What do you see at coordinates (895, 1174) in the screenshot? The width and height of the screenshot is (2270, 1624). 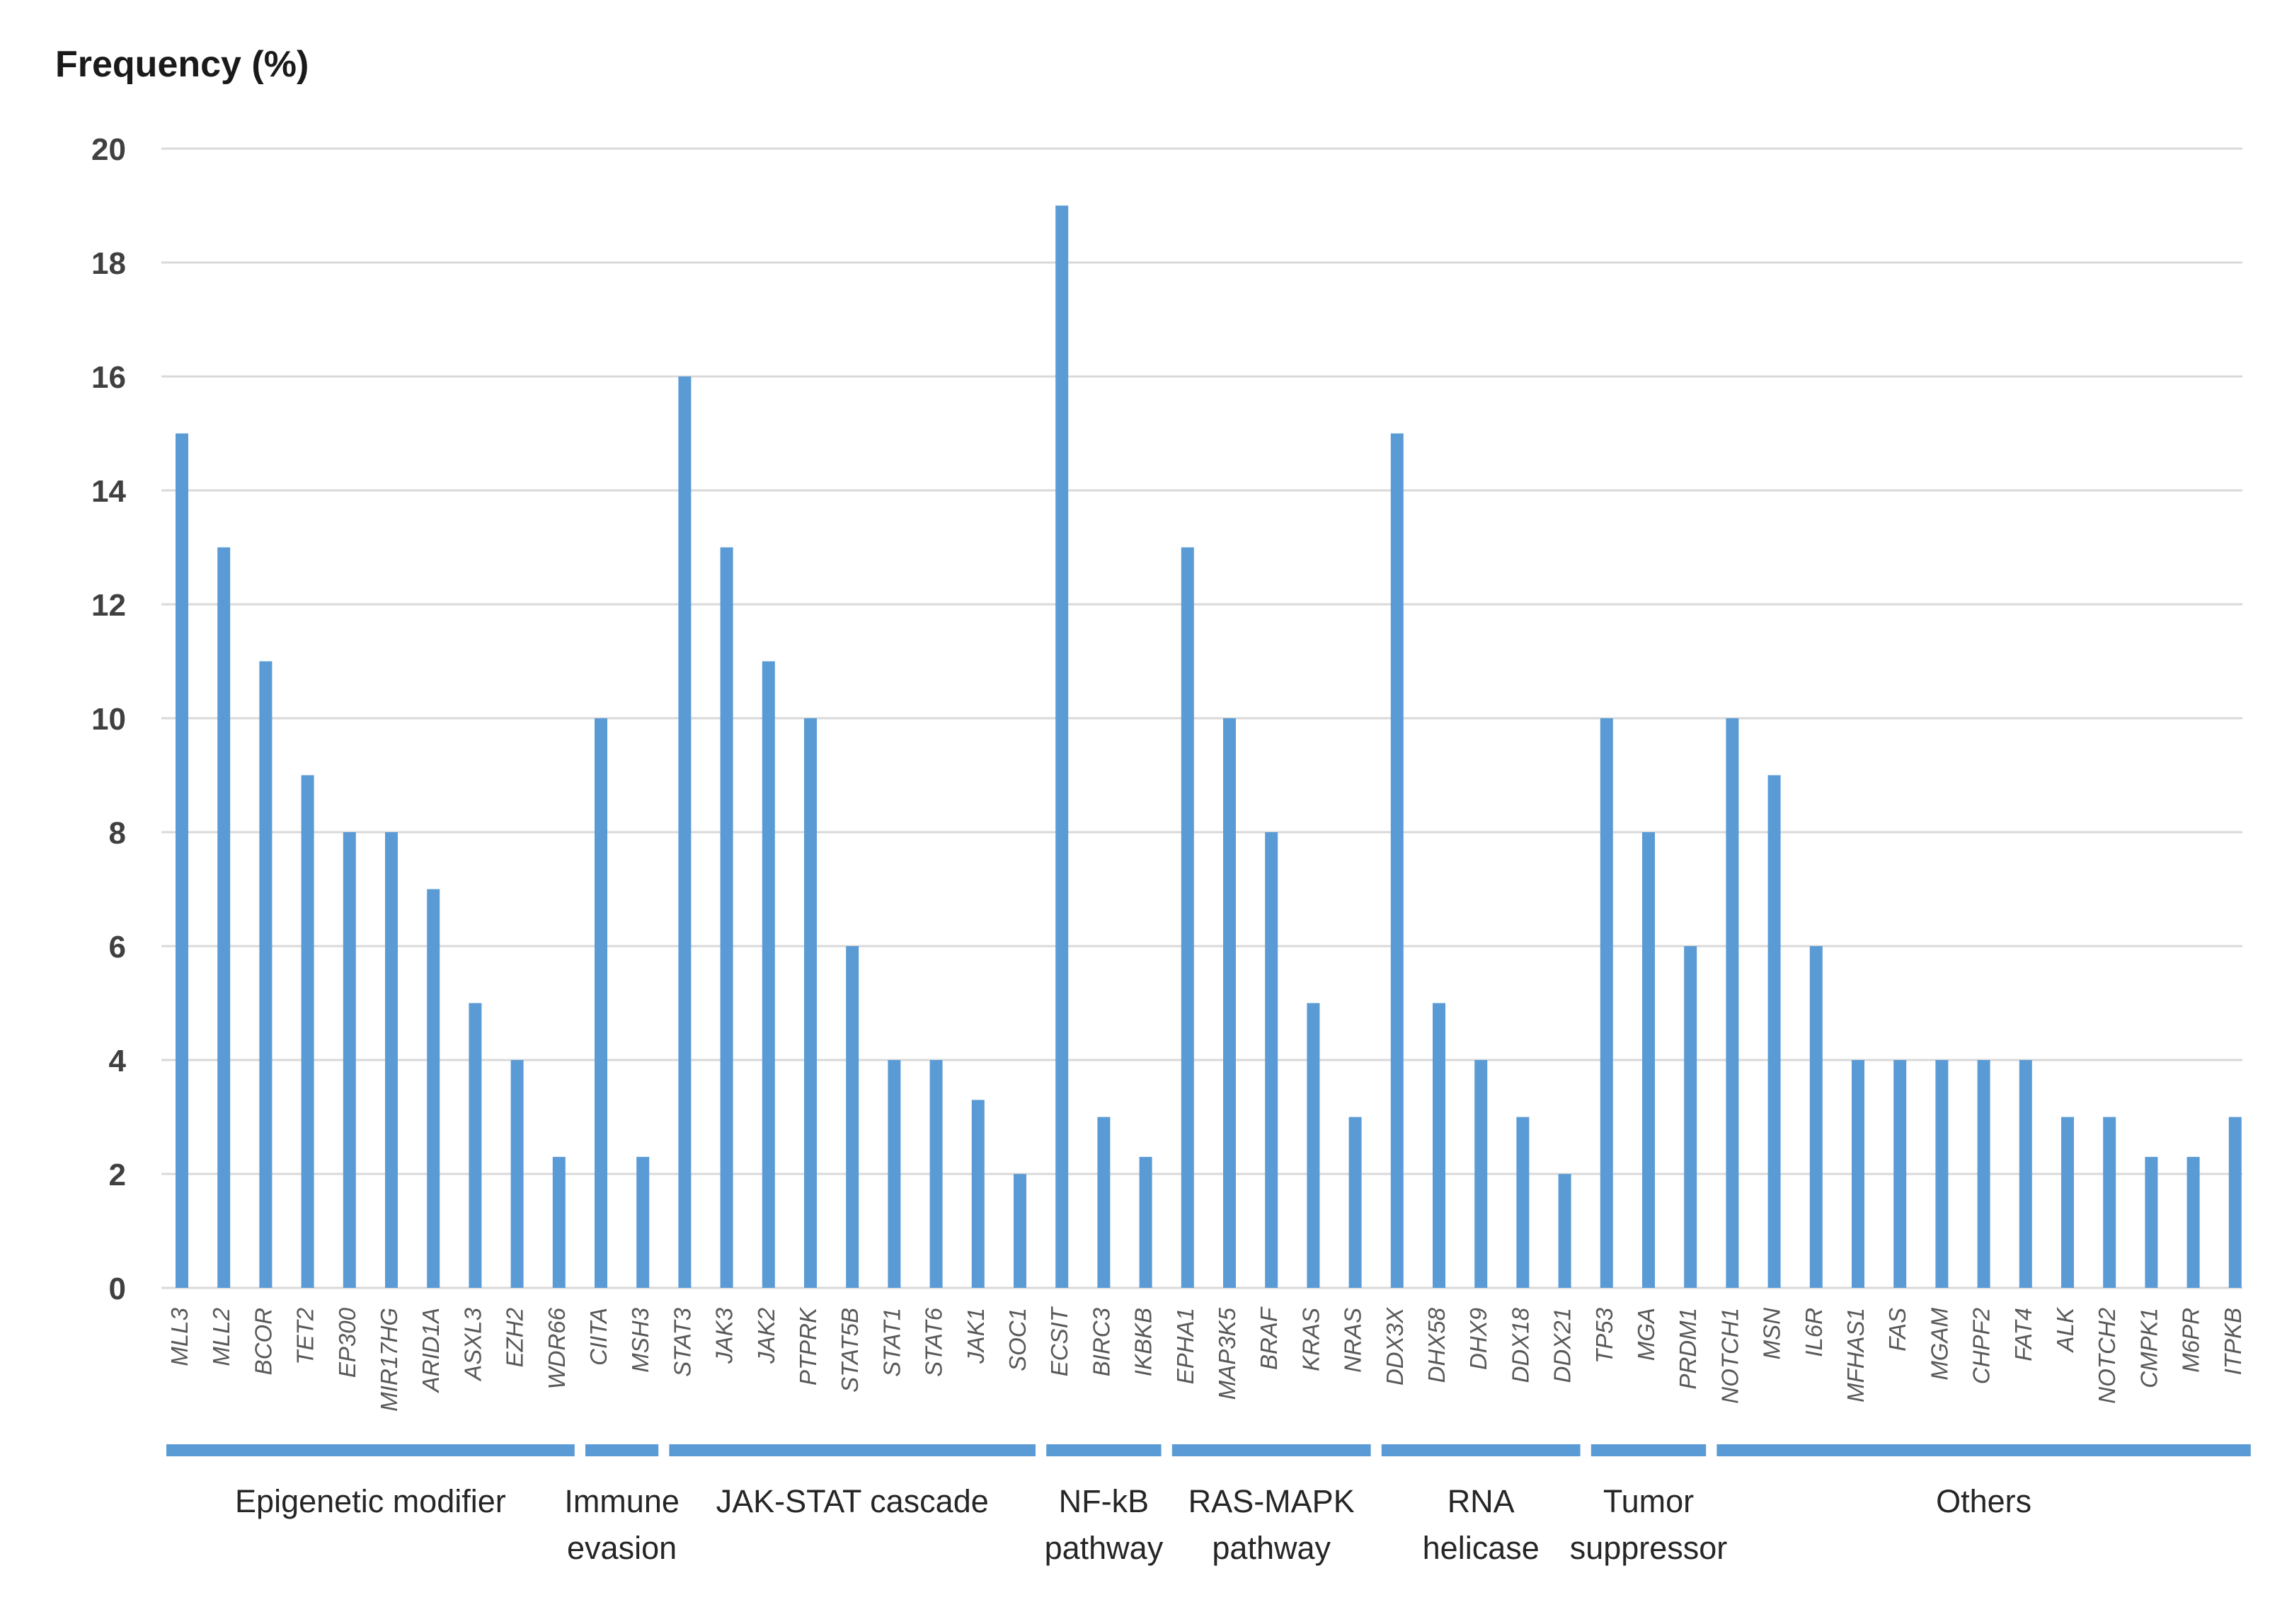 I see `bar-stat1` at bounding box center [895, 1174].